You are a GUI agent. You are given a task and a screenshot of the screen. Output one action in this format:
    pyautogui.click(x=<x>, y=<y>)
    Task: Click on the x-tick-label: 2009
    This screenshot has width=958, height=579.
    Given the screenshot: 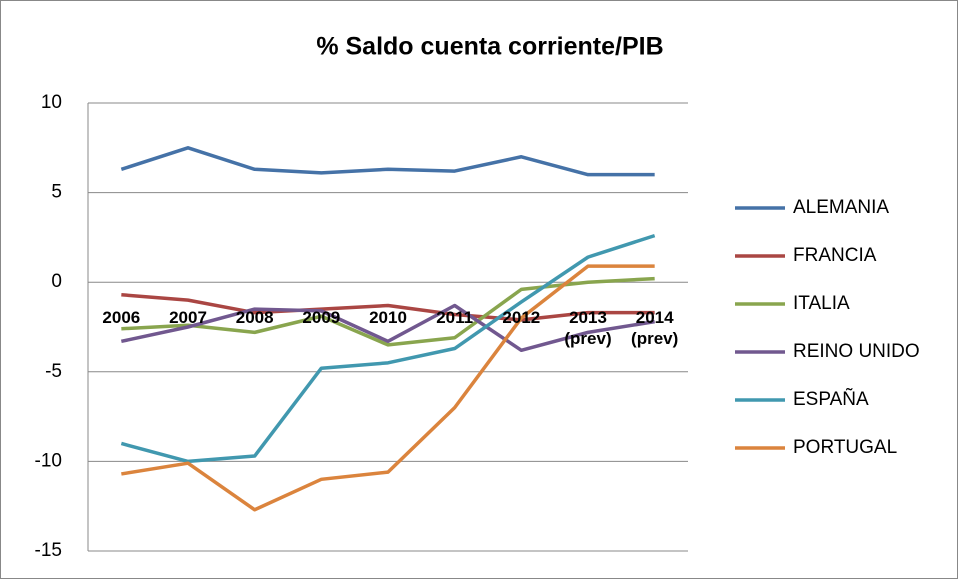 What is the action you would take?
    pyautogui.click(x=321, y=317)
    